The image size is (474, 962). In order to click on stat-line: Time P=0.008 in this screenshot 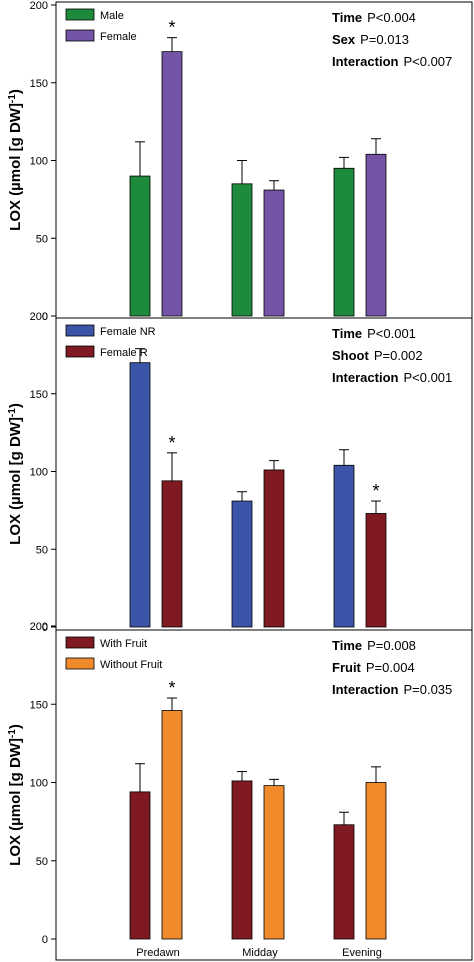, I will do `click(374, 645)`.